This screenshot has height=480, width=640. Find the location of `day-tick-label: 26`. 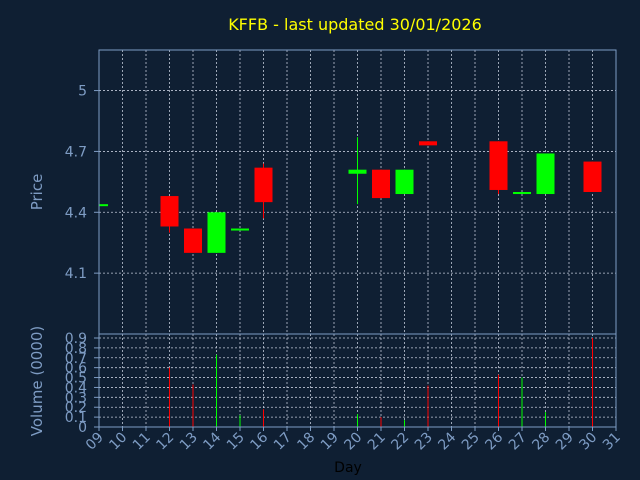

day-tick-label: 26 is located at coordinates (494, 441).